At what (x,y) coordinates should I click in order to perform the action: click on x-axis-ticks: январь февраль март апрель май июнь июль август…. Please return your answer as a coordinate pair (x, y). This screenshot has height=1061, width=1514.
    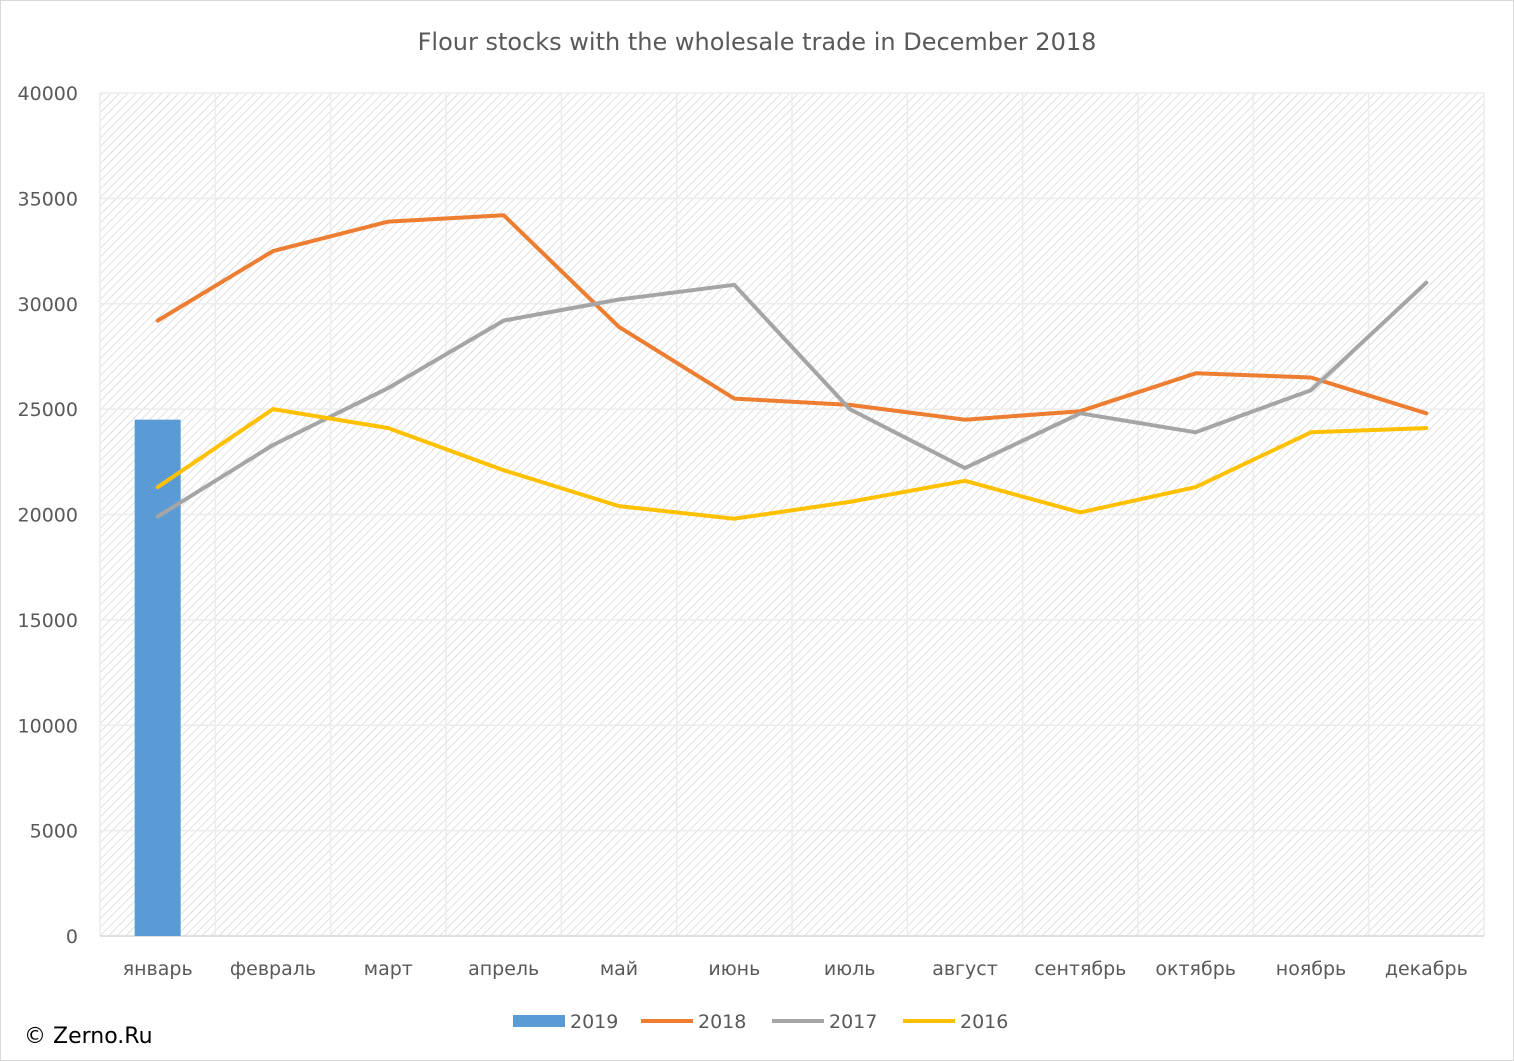
    Looking at the image, I should click on (795, 969).